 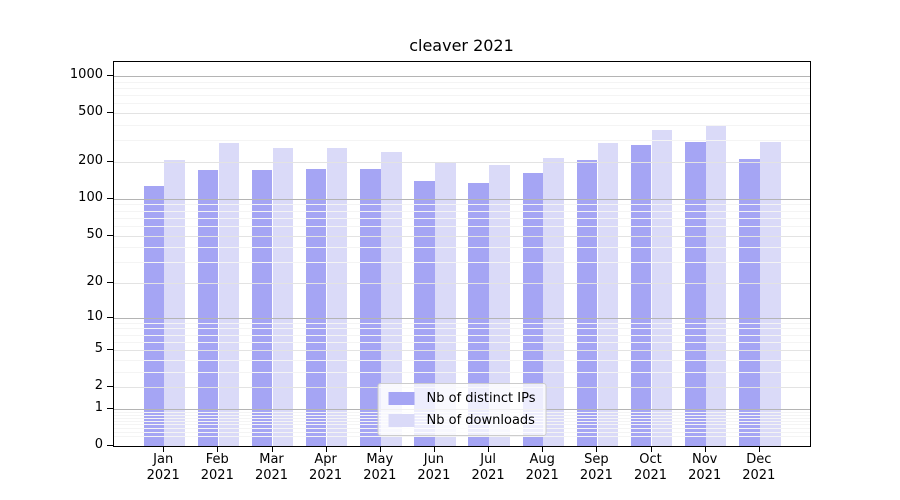 What do you see at coordinates (90, 112) in the screenshot?
I see `y-tick-label-500: 500` at bounding box center [90, 112].